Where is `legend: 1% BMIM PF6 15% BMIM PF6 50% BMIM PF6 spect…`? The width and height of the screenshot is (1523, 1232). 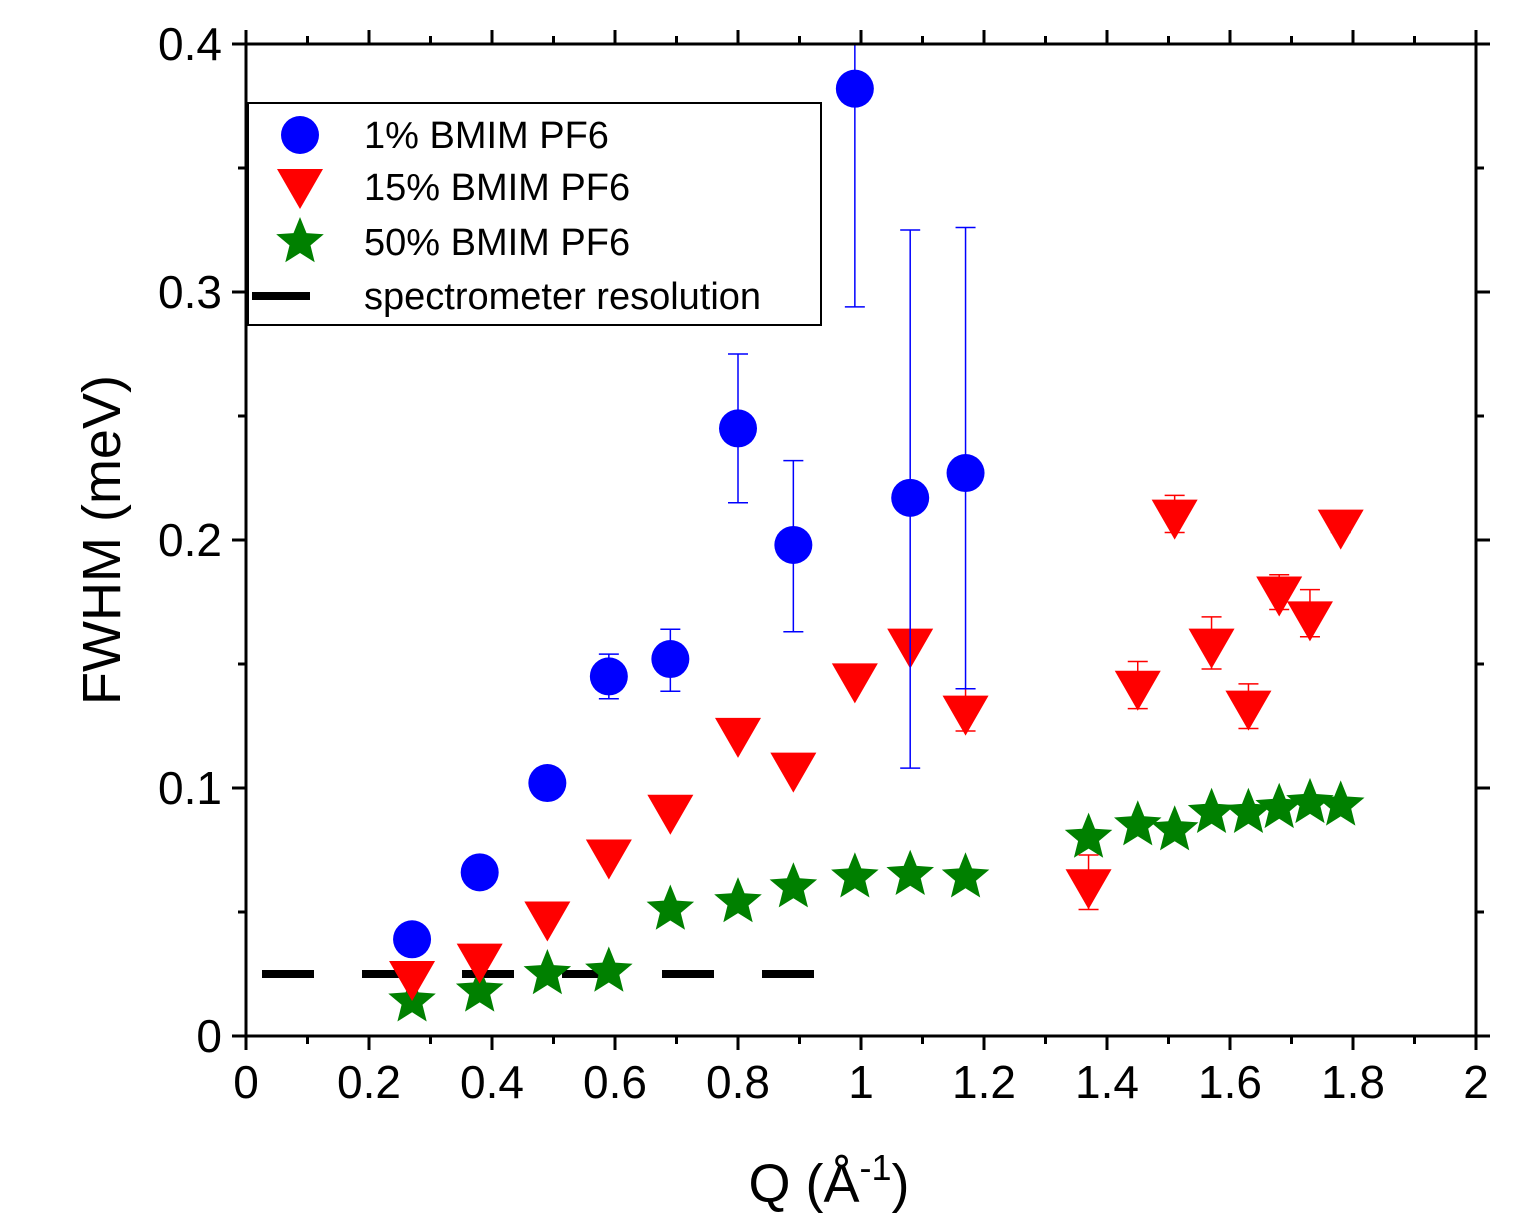
legend: 1% BMIM PF6 15% BMIM PF6 50% BMIM PF6 spect… is located at coordinates (534, 214).